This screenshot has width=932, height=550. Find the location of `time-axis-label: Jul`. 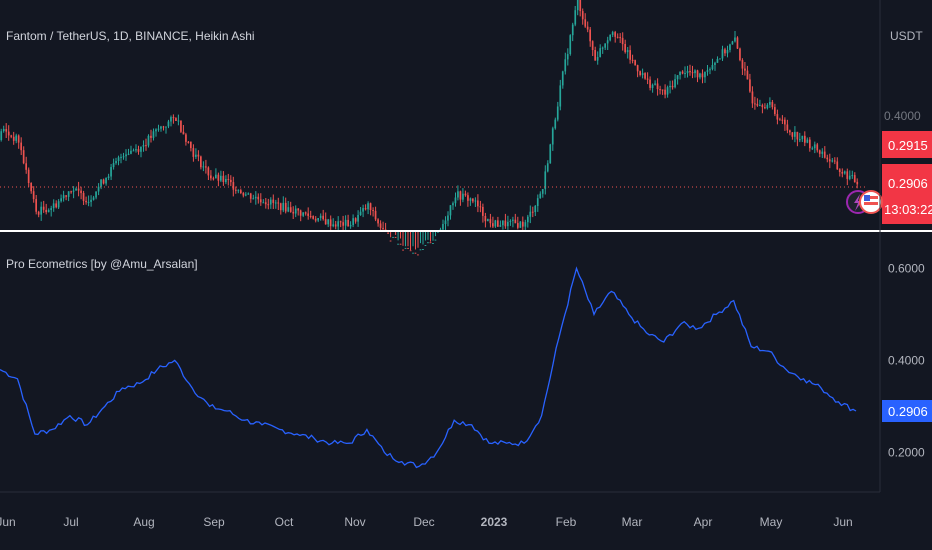

time-axis-label: Jul is located at coordinates (70, 522).